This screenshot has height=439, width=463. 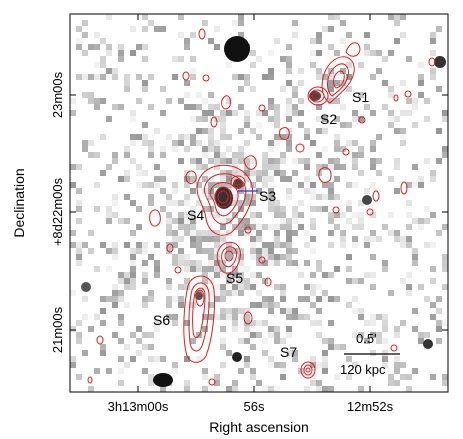 What do you see at coordinates (328, 119) in the screenshot?
I see `label-s2: S2` at bounding box center [328, 119].